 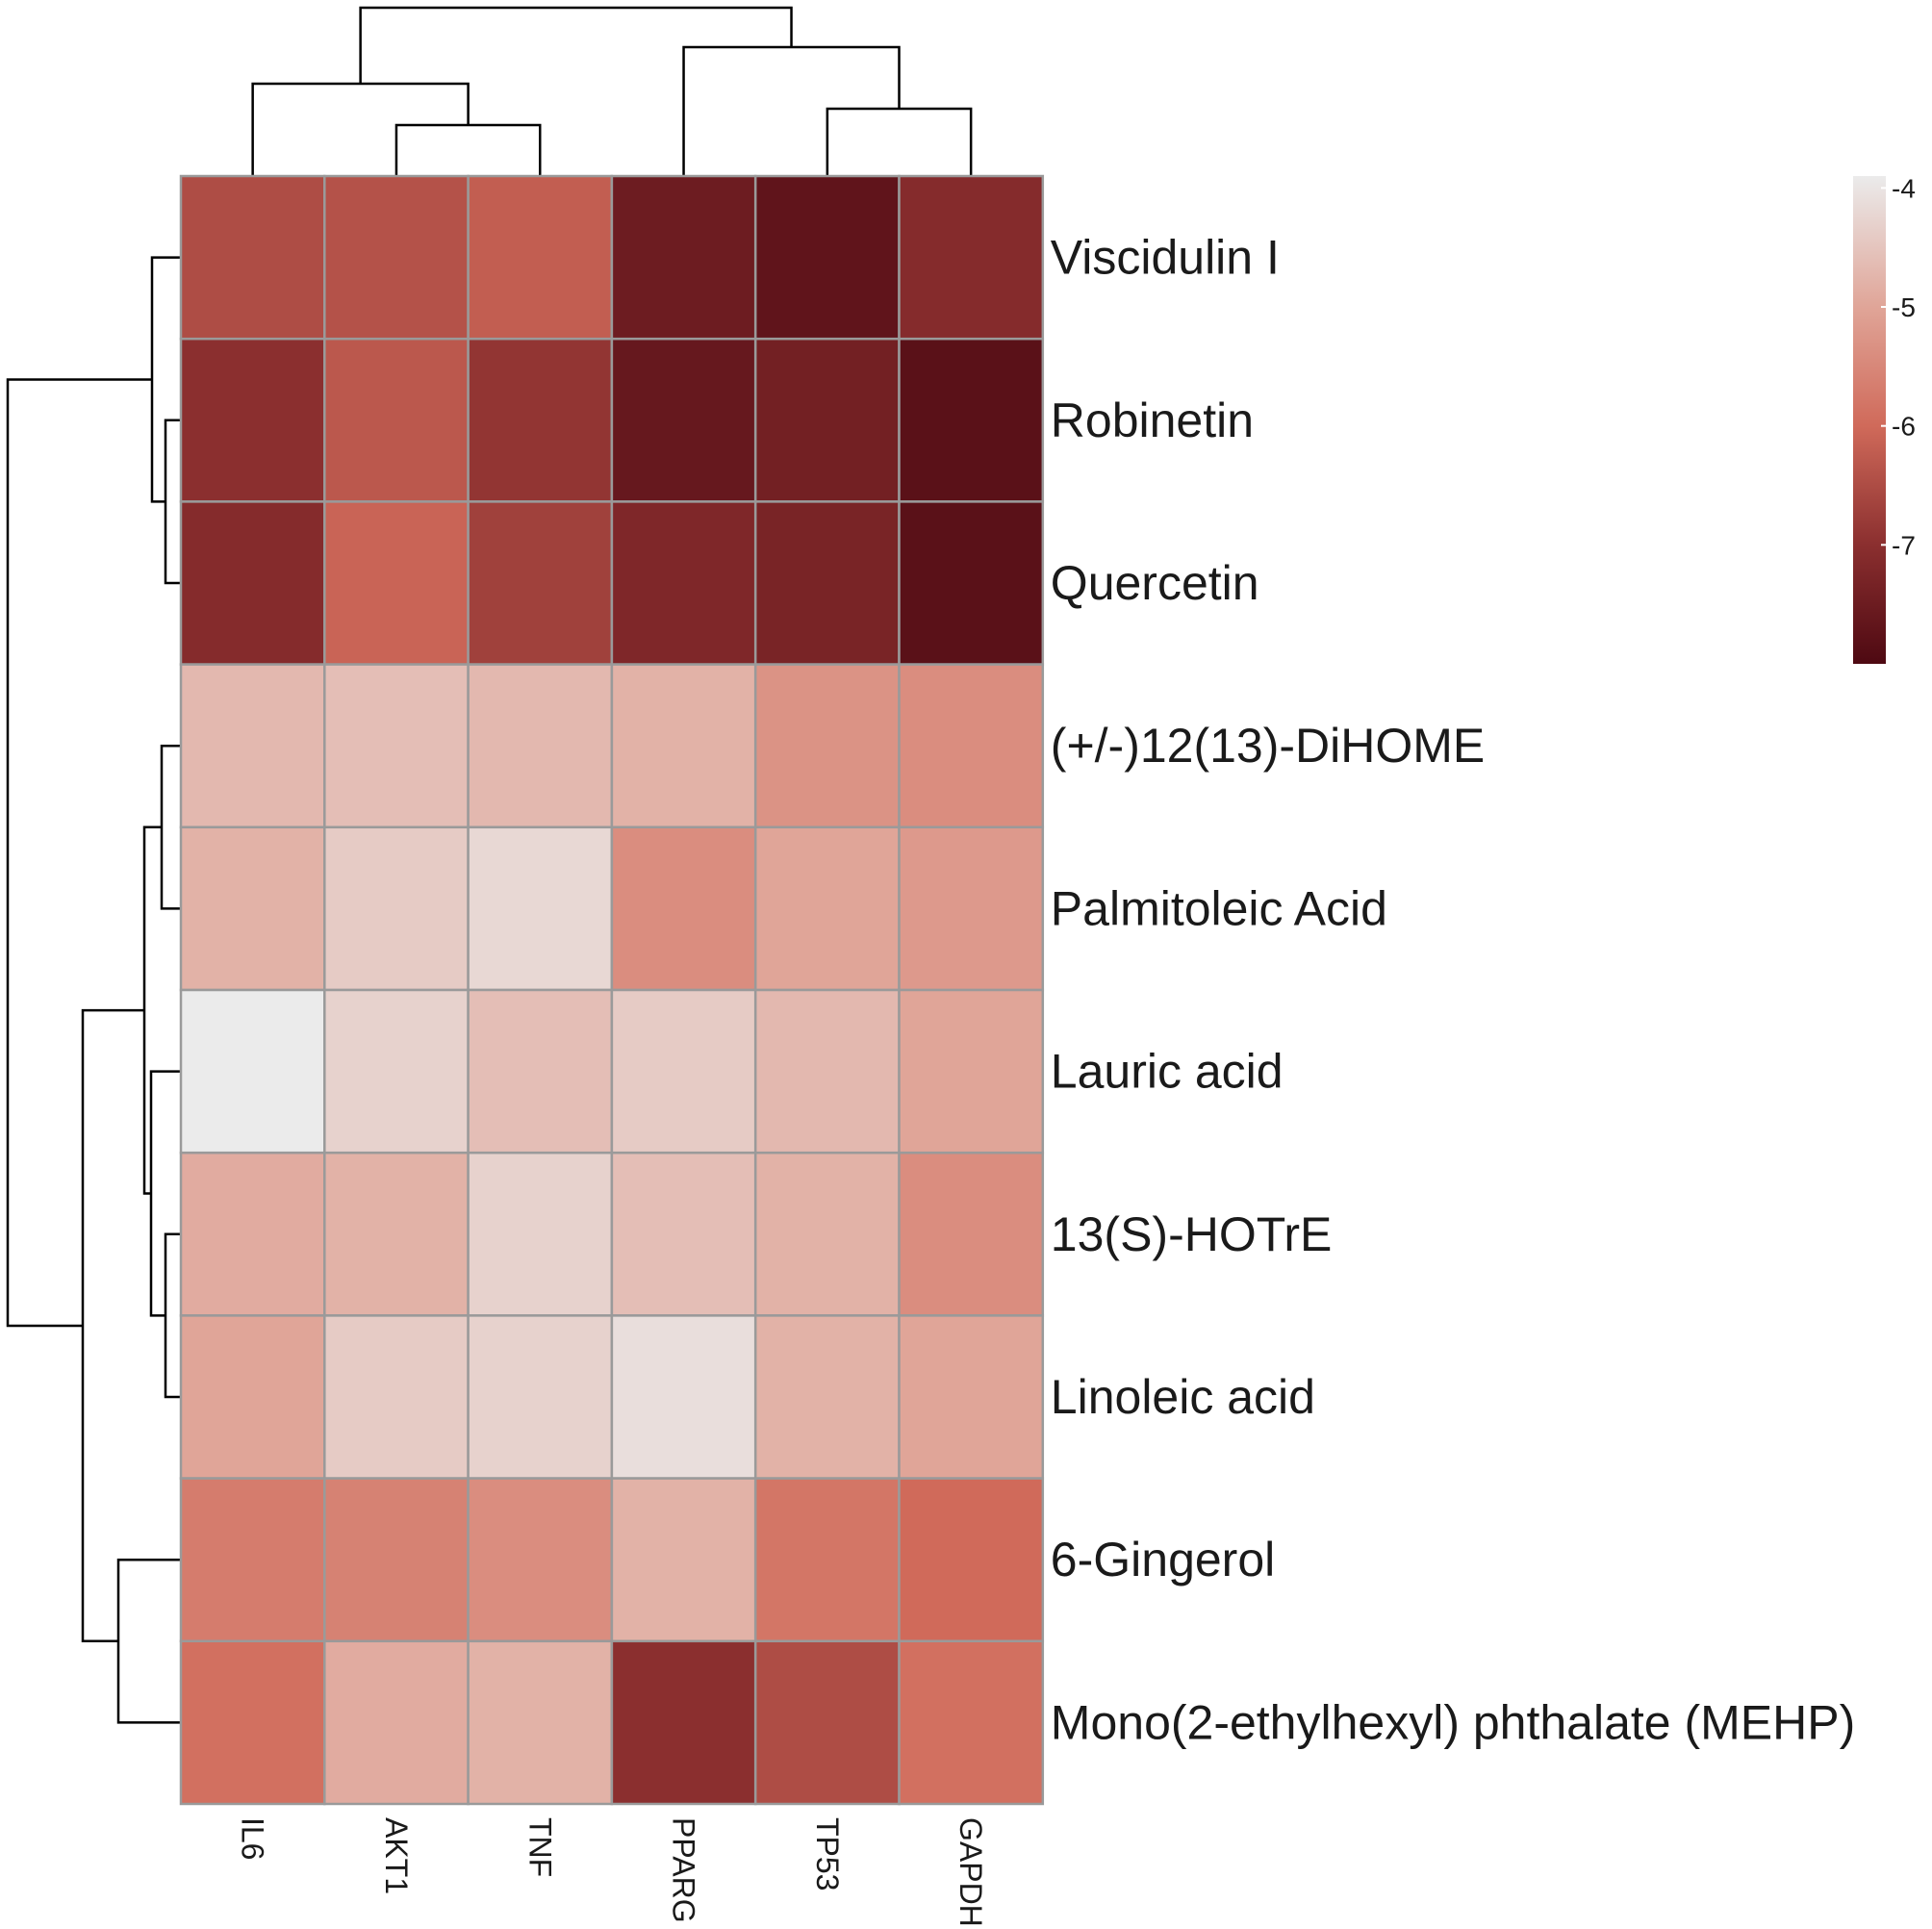 What do you see at coordinates (252, 583) in the screenshot?
I see `heatmap-cell-quercetin-il6` at bounding box center [252, 583].